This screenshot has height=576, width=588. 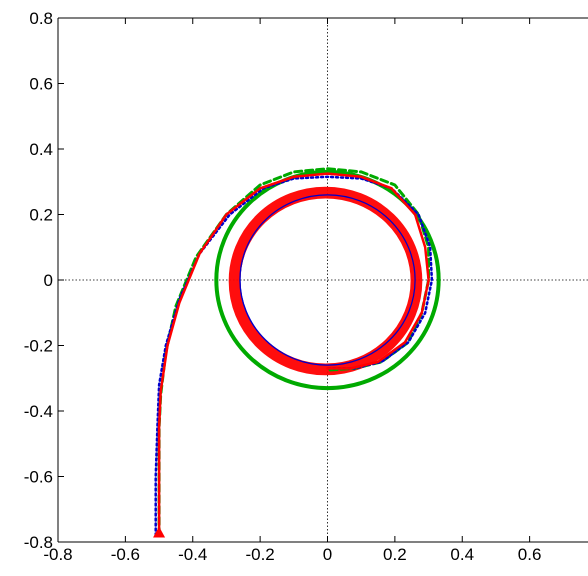 What do you see at coordinates (159, 532) in the screenshot?
I see `start-marker` at bounding box center [159, 532].